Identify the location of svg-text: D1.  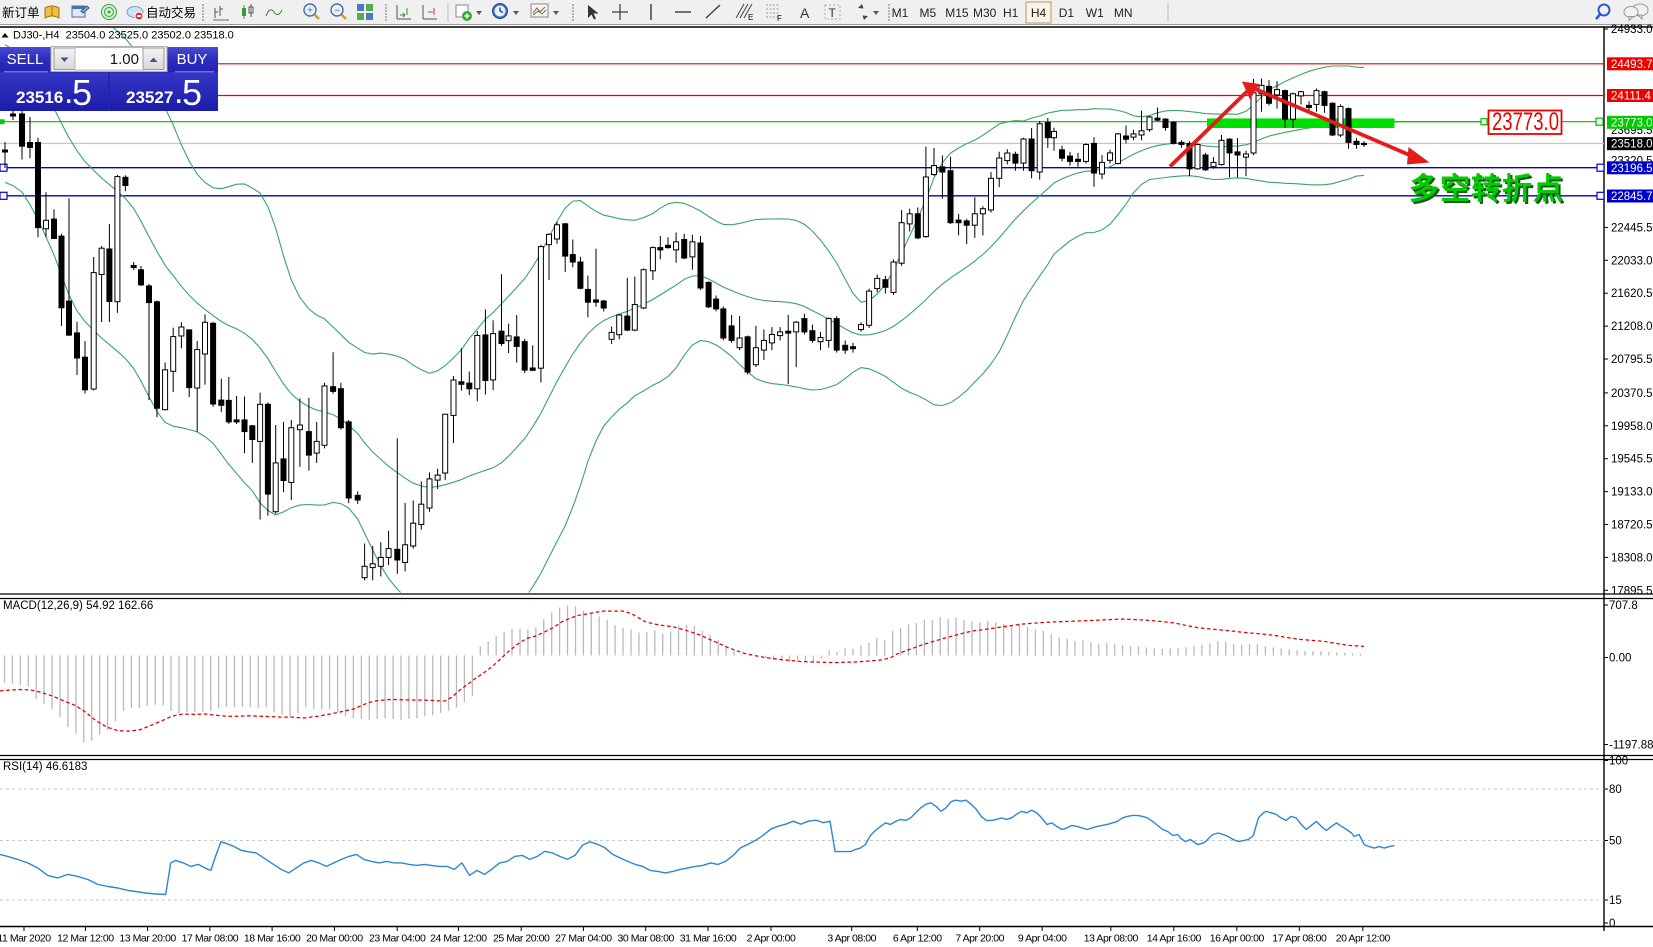
(1067, 13).